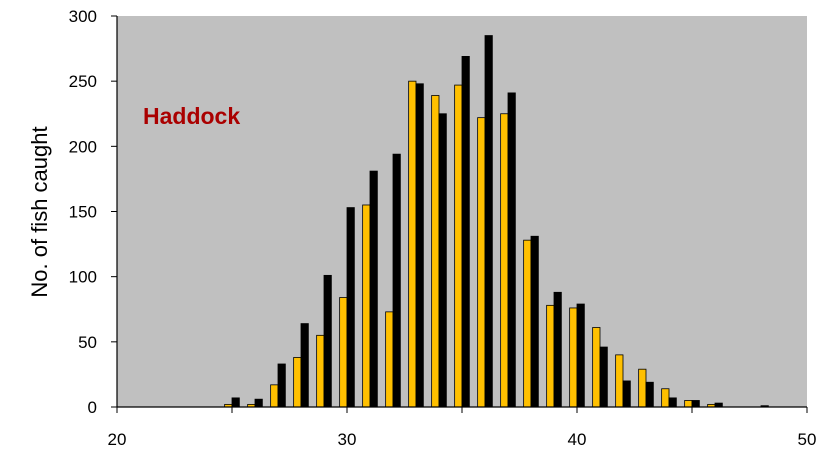 Image resolution: width=832 pixels, height=452 pixels. What do you see at coordinates (83, 81) in the screenshot?
I see `y-tick-label-250: 250` at bounding box center [83, 81].